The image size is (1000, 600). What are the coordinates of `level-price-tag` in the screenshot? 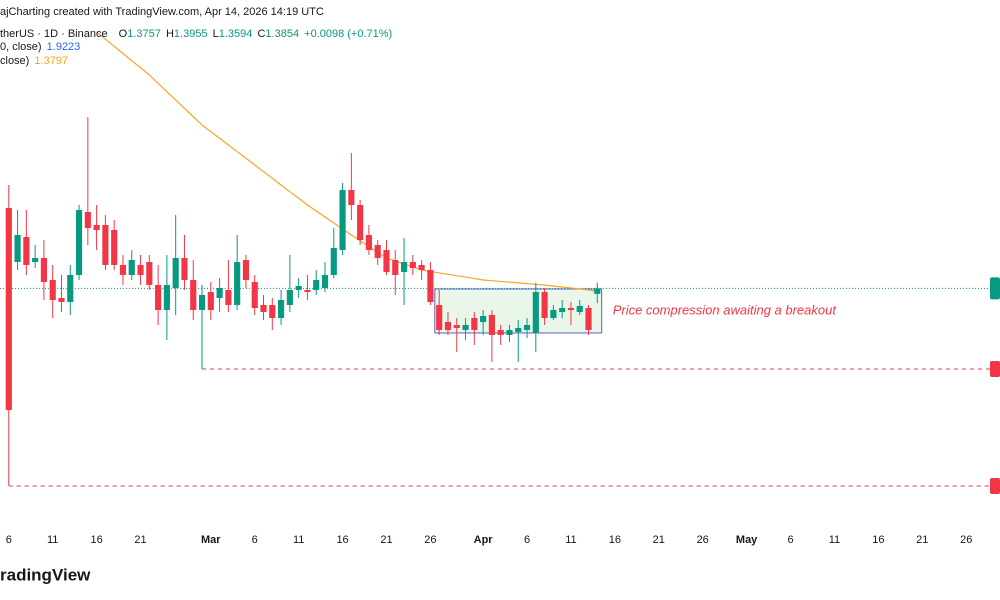 It's located at (995, 486).